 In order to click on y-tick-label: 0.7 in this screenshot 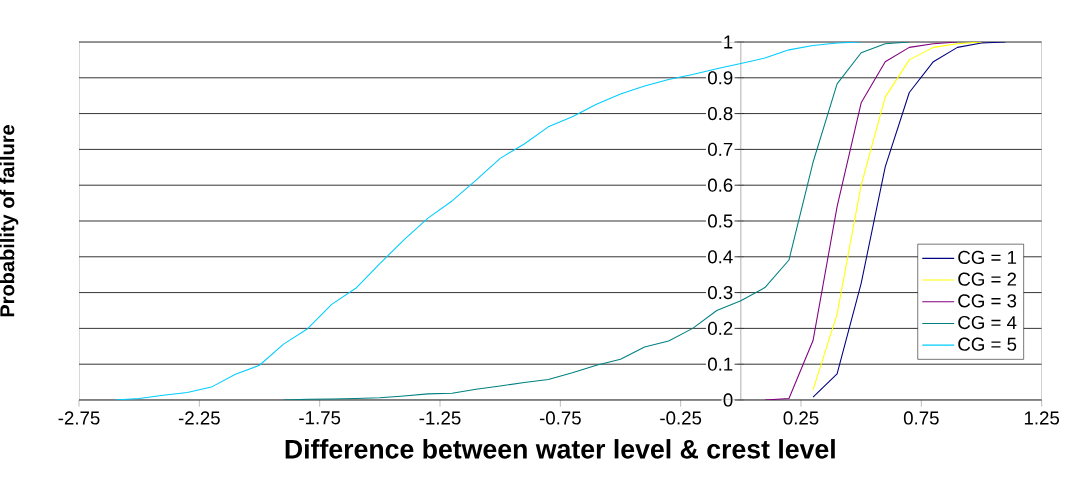, I will do `click(720, 149)`.